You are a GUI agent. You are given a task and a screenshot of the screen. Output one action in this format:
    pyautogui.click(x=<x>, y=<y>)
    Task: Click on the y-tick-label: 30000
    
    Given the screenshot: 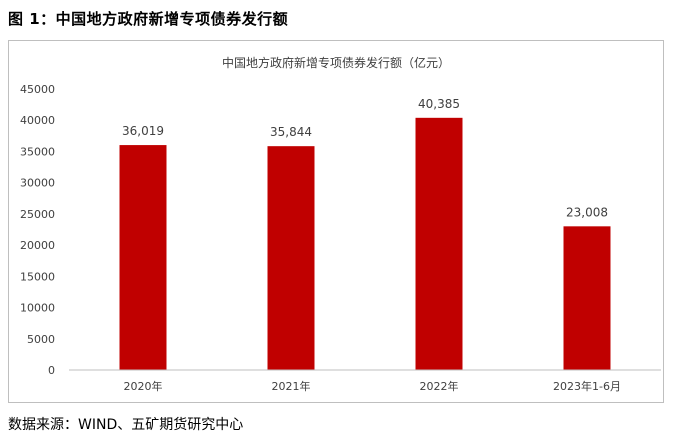 What is the action you would take?
    pyautogui.click(x=37, y=183)
    